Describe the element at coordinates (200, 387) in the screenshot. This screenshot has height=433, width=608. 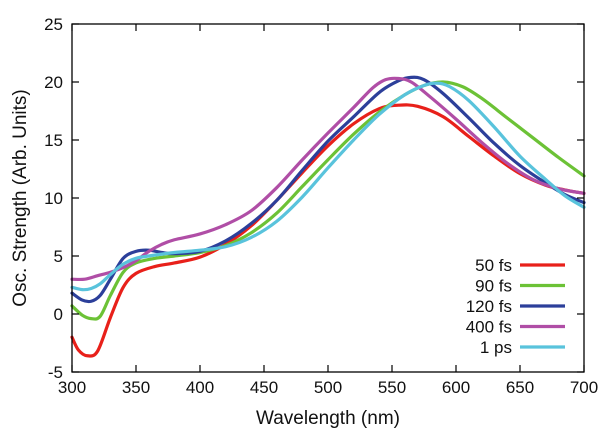
I see `x-tick-label: 400` at that location.